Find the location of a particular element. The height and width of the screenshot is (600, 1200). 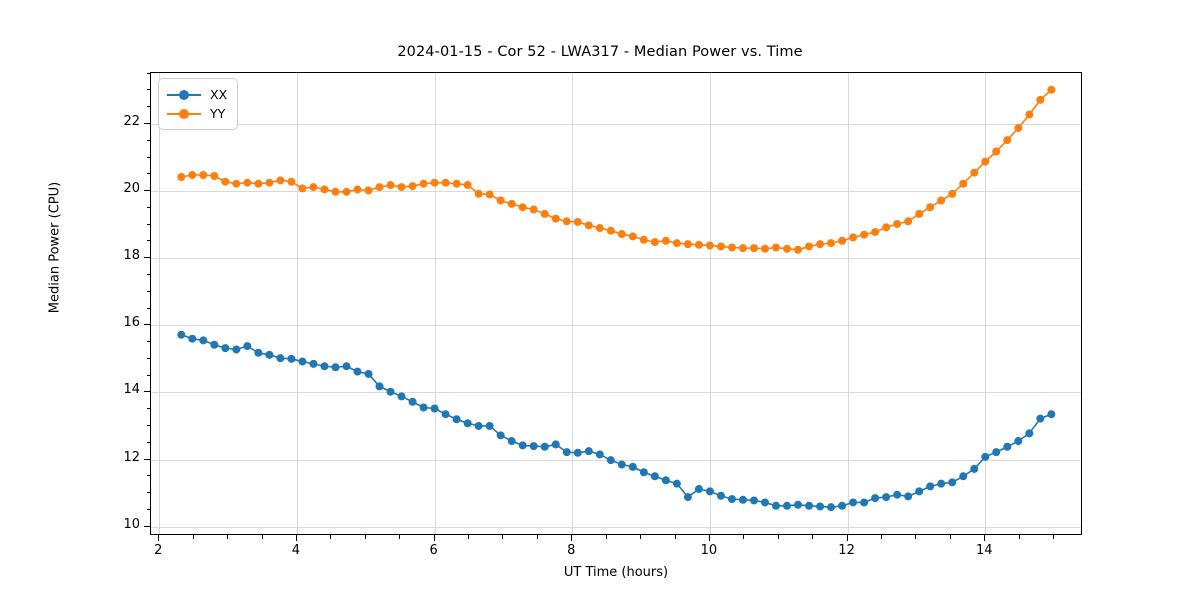

chart-legend: XX YY is located at coordinates (198, 104).